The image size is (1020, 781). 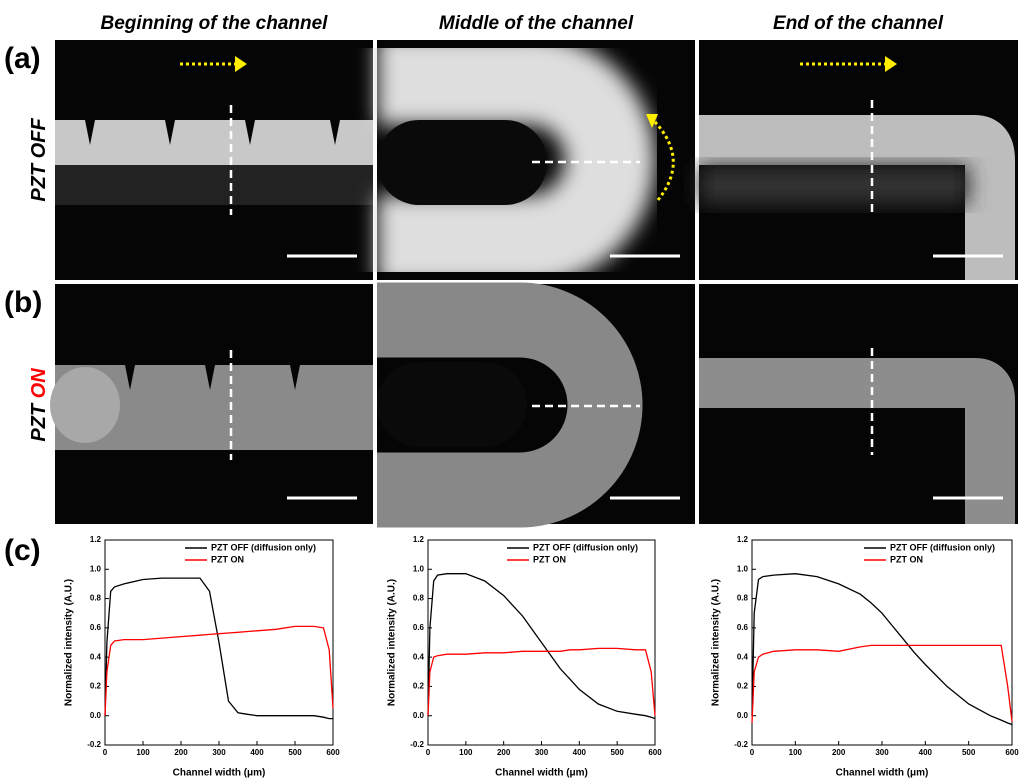 I want to click on panel-label: (c), so click(x=22, y=550).